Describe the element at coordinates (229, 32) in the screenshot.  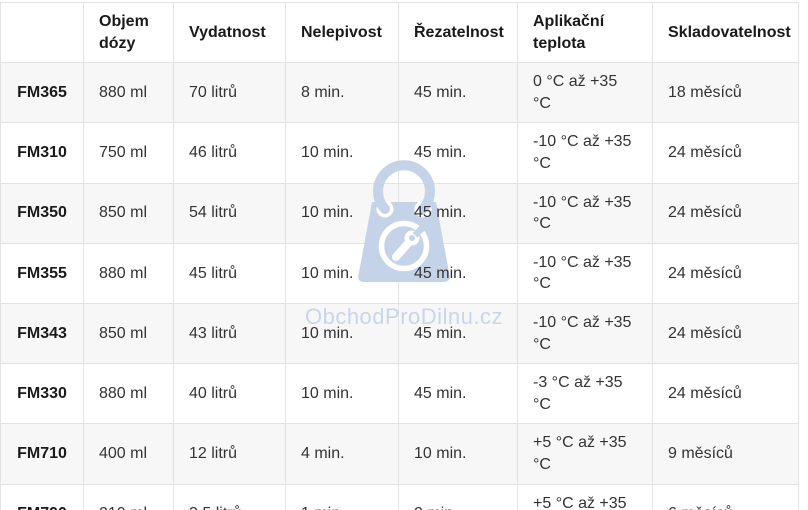
I see `column-header: Vydatnost` at that location.